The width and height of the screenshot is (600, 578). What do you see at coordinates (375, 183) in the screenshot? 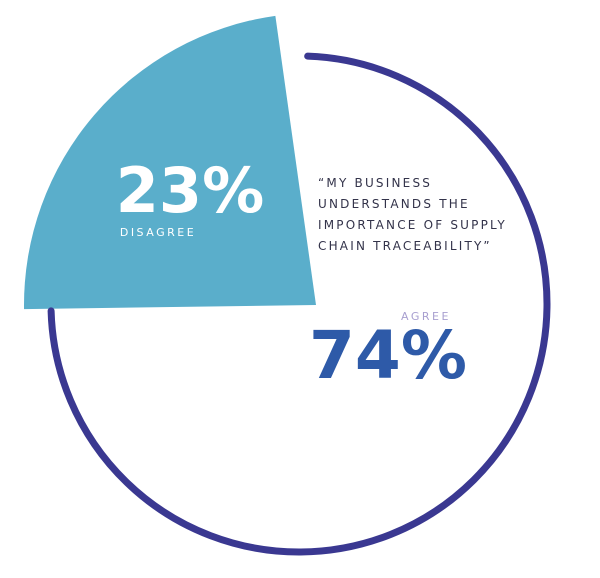
I see `quote-line: “MY BUSINESS` at bounding box center [375, 183].